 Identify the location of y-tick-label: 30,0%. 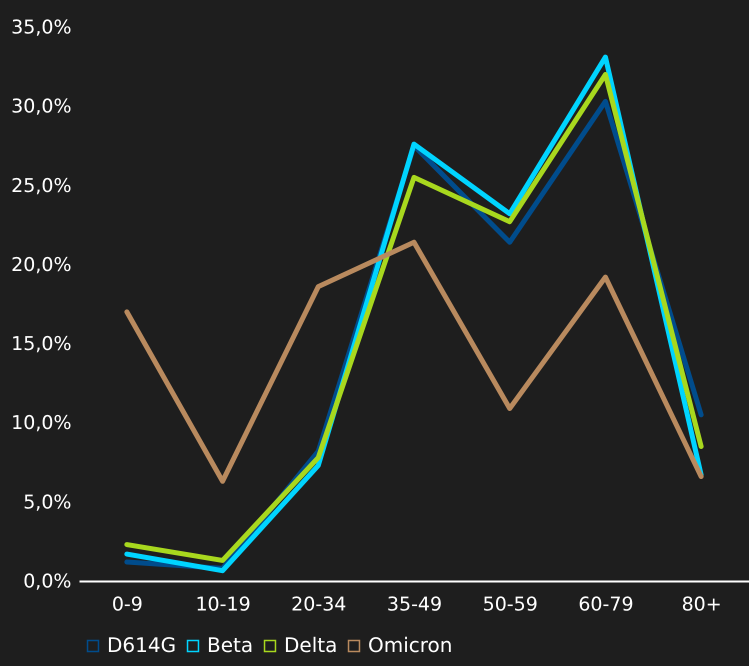
(41, 107).